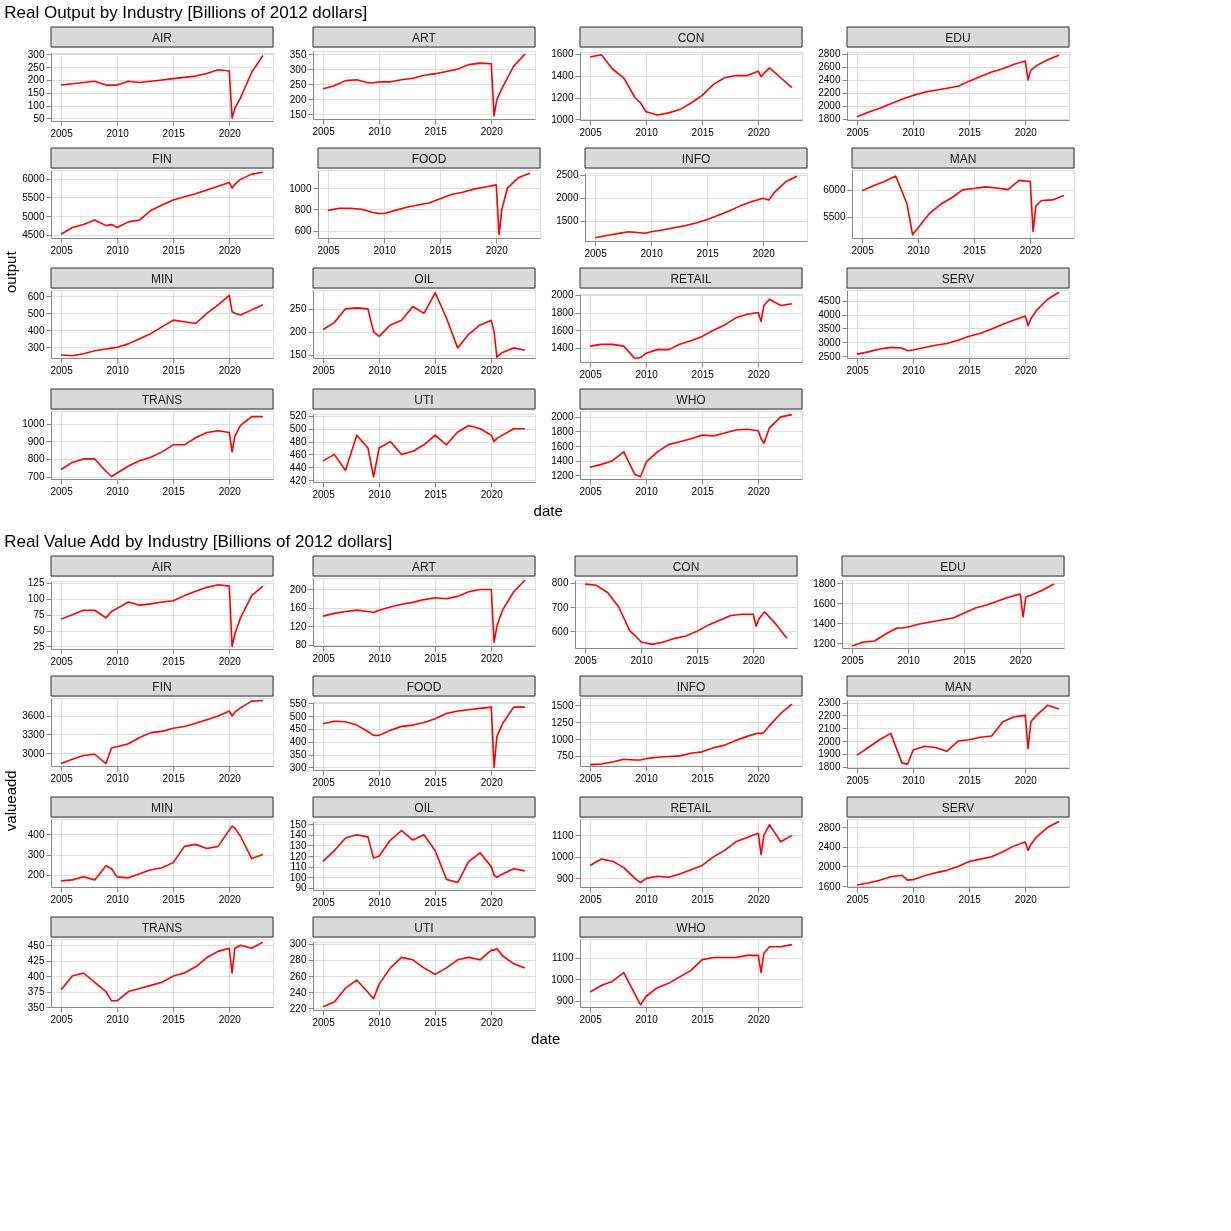 The width and height of the screenshot is (1231, 1231). Describe the element at coordinates (39, 631) in the screenshot. I see `y-tick-label: 50` at that location.